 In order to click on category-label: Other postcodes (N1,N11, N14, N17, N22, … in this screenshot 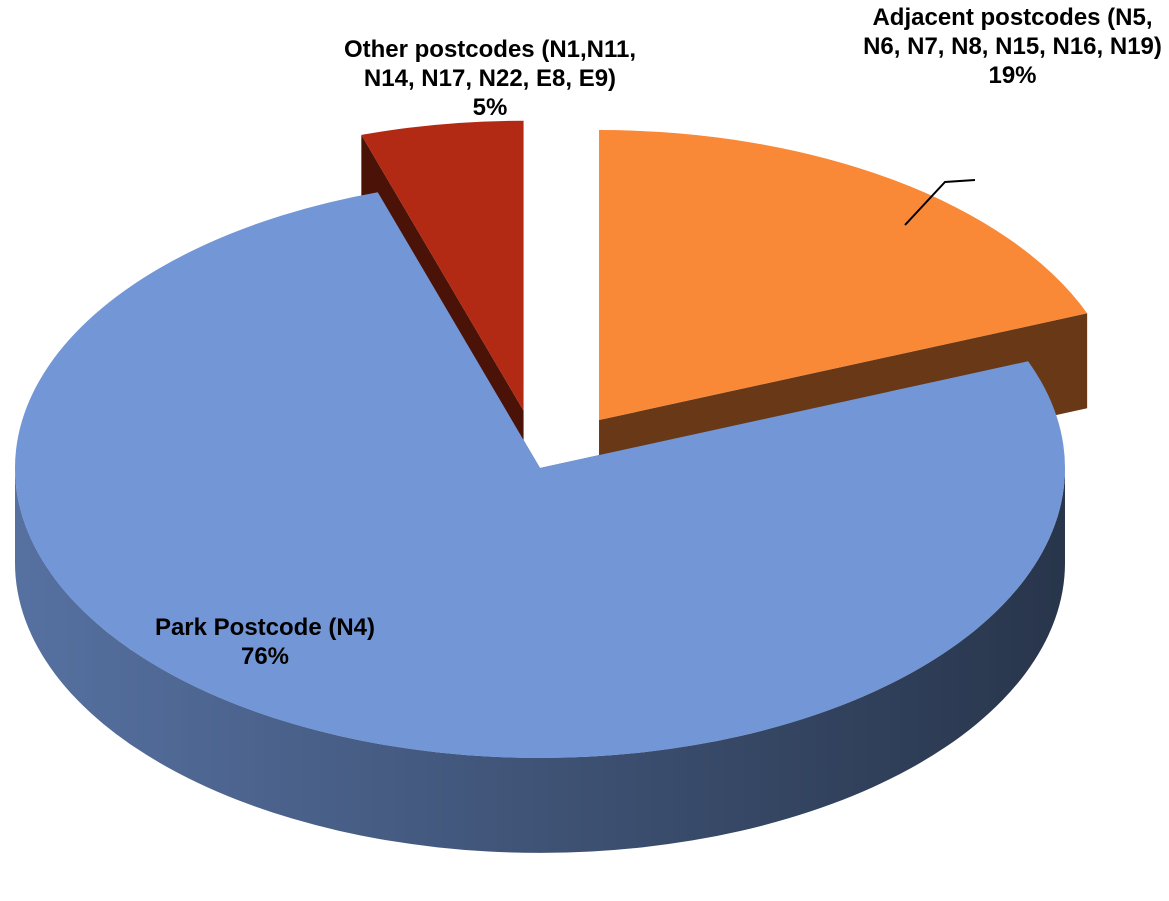, I will do `click(490, 64)`.